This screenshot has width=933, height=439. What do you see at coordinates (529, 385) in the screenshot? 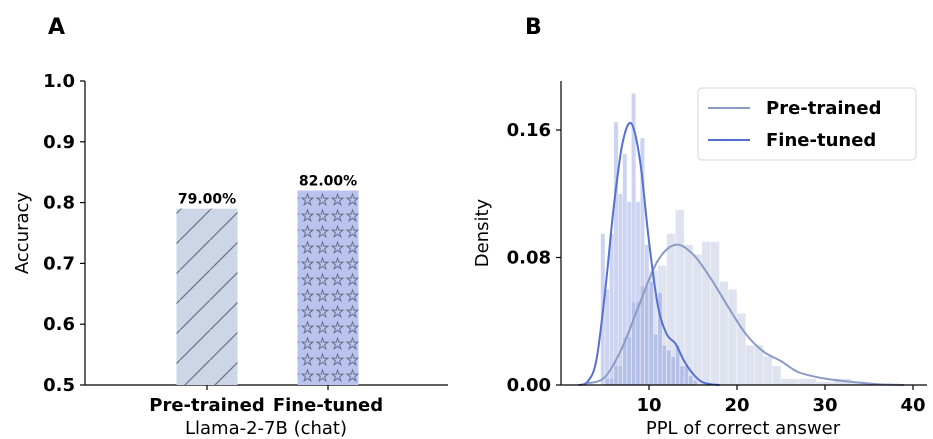
I see `y-tick-label: 0.00` at bounding box center [529, 385].